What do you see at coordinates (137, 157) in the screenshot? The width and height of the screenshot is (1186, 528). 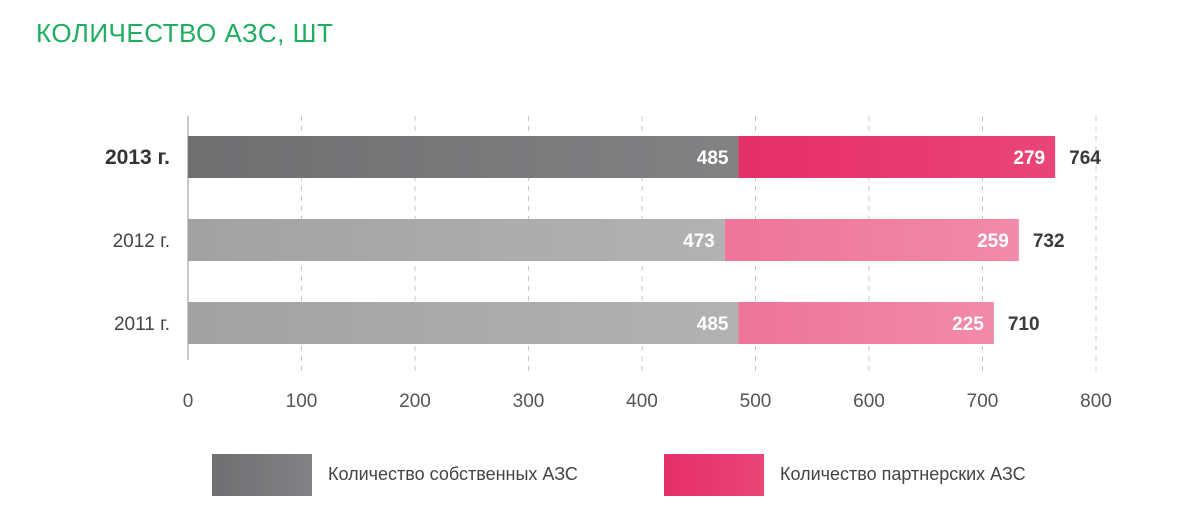 I see `category-label: 2013 г.` at bounding box center [137, 157].